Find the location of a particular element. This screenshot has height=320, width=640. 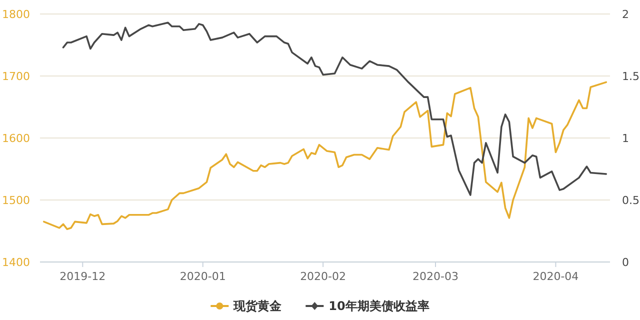

y-tick-label: 1400 is located at coordinates (16, 262).